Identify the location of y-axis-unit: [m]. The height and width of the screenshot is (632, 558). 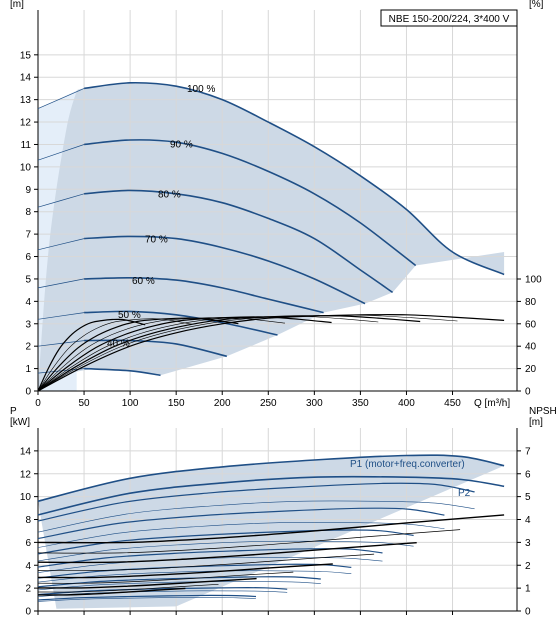
(17, 5).